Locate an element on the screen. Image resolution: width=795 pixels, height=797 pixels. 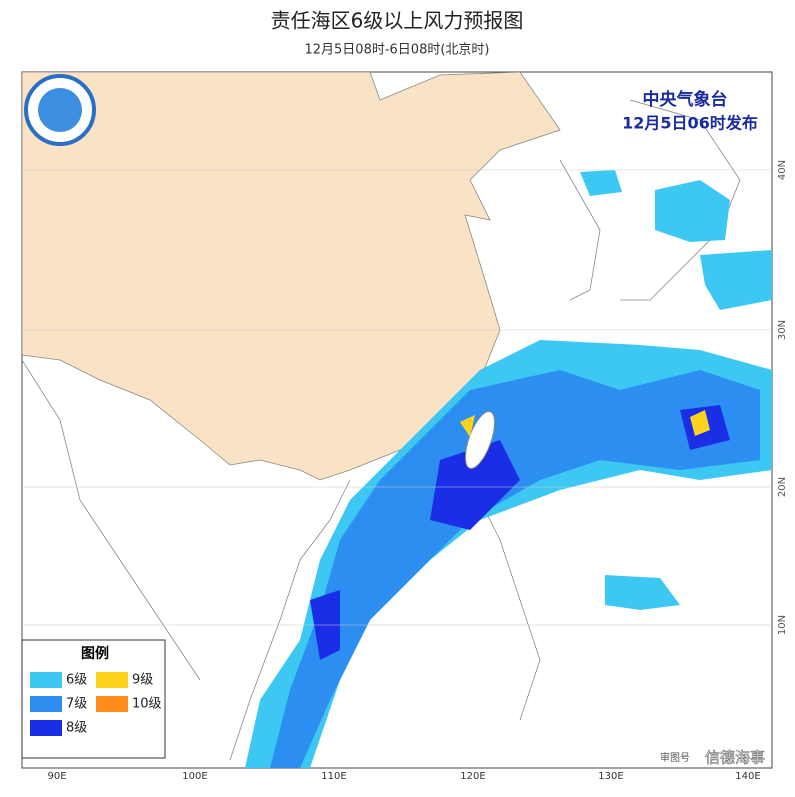
lat-label: 20N is located at coordinates (782, 487).